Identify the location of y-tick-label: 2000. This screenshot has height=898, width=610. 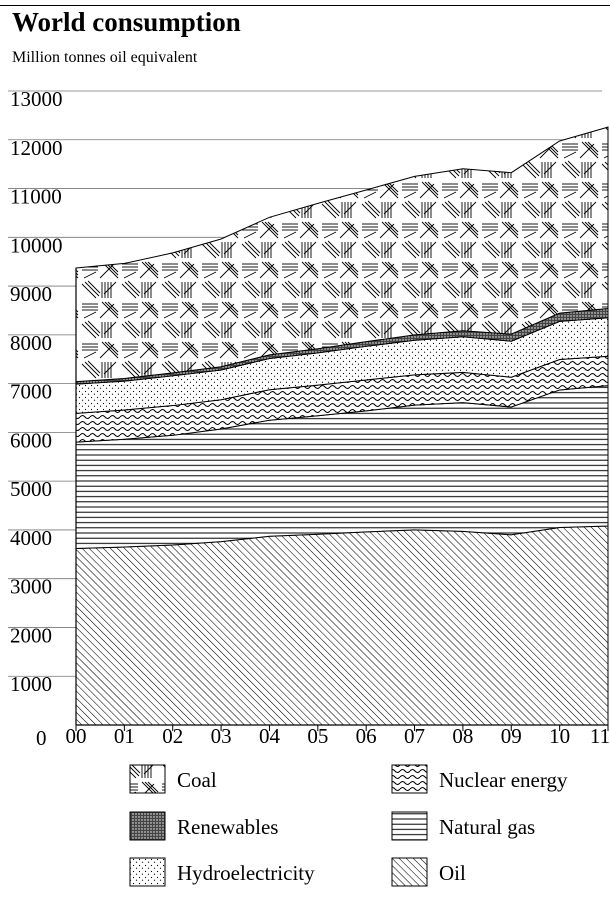
(31, 635).